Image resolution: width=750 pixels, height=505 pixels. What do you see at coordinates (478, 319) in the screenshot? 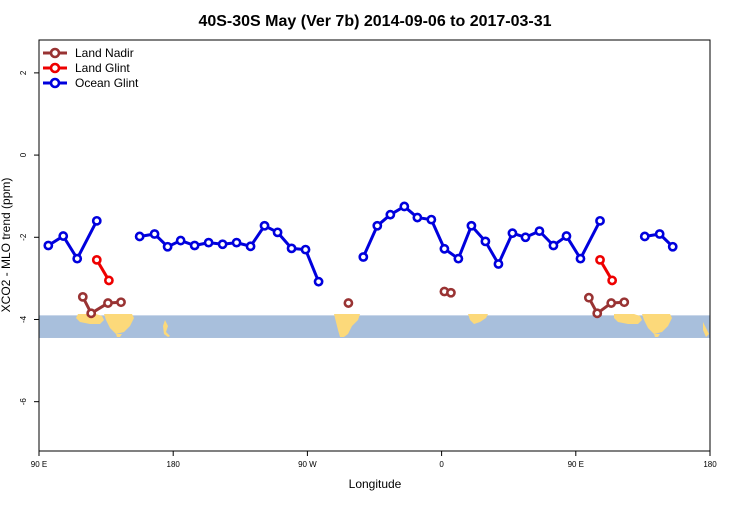
I see `land-africa` at bounding box center [478, 319].